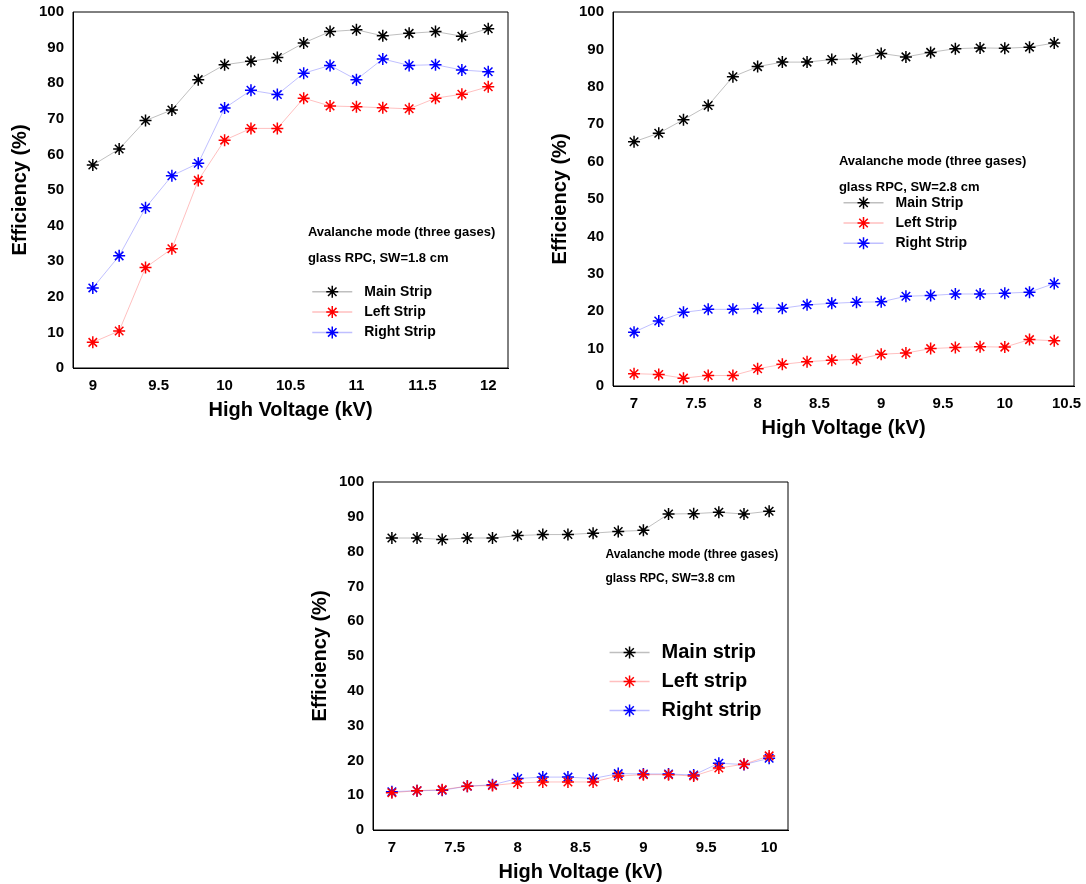 This screenshot has height=884, width=1086. I want to click on legend-label: Left strip, so click(704, 680).